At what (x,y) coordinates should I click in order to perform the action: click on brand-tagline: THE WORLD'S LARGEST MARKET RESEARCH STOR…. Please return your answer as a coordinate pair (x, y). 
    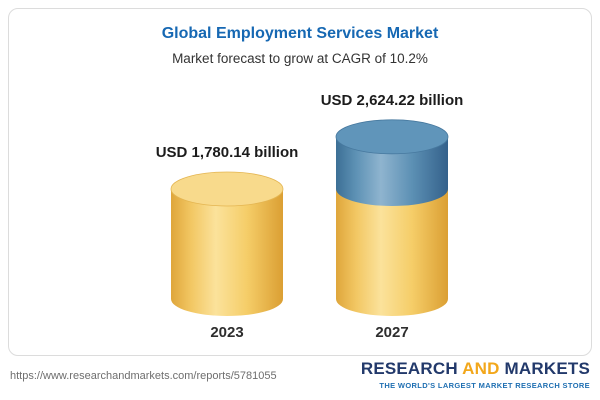
    Looking at the image, I should click on (484, 385).